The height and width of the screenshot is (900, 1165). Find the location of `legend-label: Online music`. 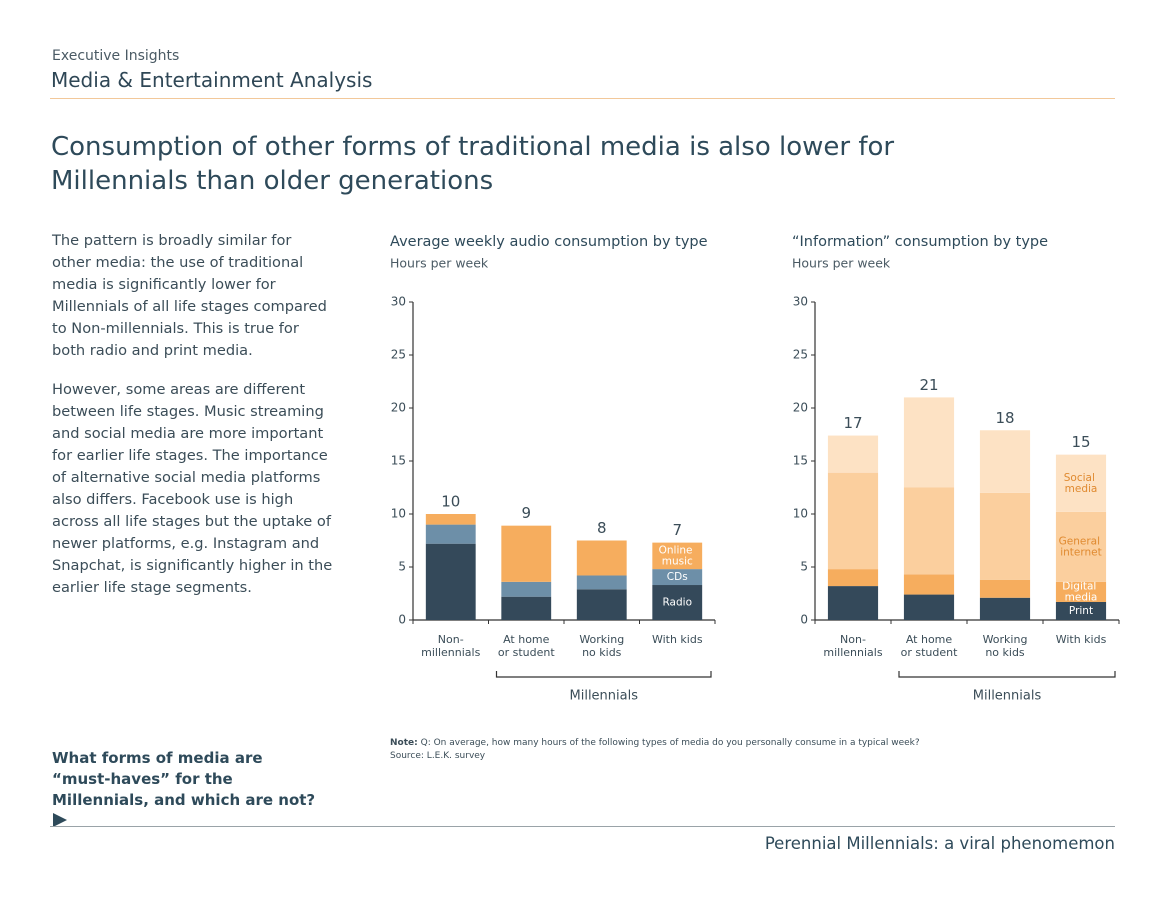

legend-label: Online music is located at coordinates (677, 555).